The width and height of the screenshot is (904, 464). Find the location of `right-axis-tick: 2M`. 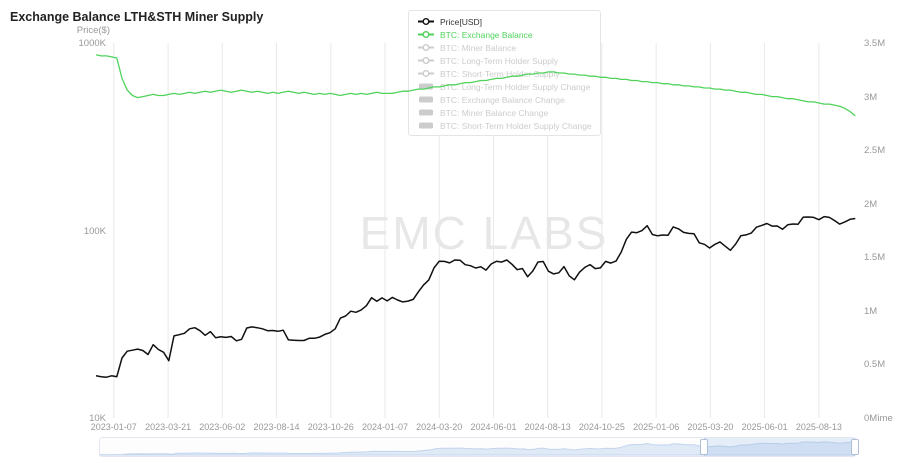

right-axis-tick: 2M is located at coordinates (871, 204).